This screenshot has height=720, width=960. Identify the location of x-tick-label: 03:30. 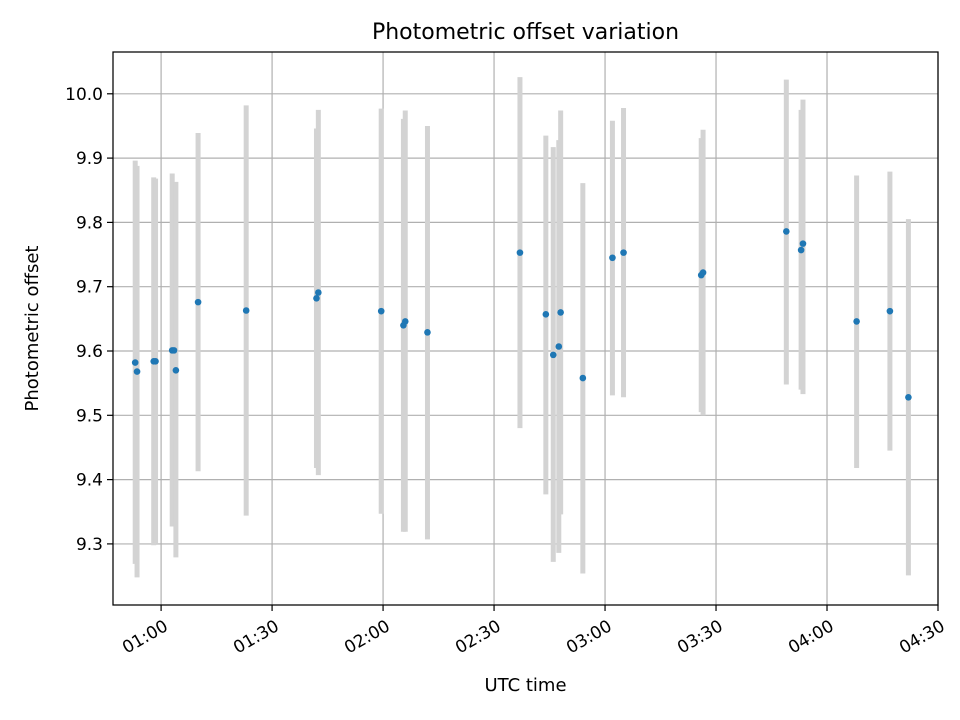
(700, 637).